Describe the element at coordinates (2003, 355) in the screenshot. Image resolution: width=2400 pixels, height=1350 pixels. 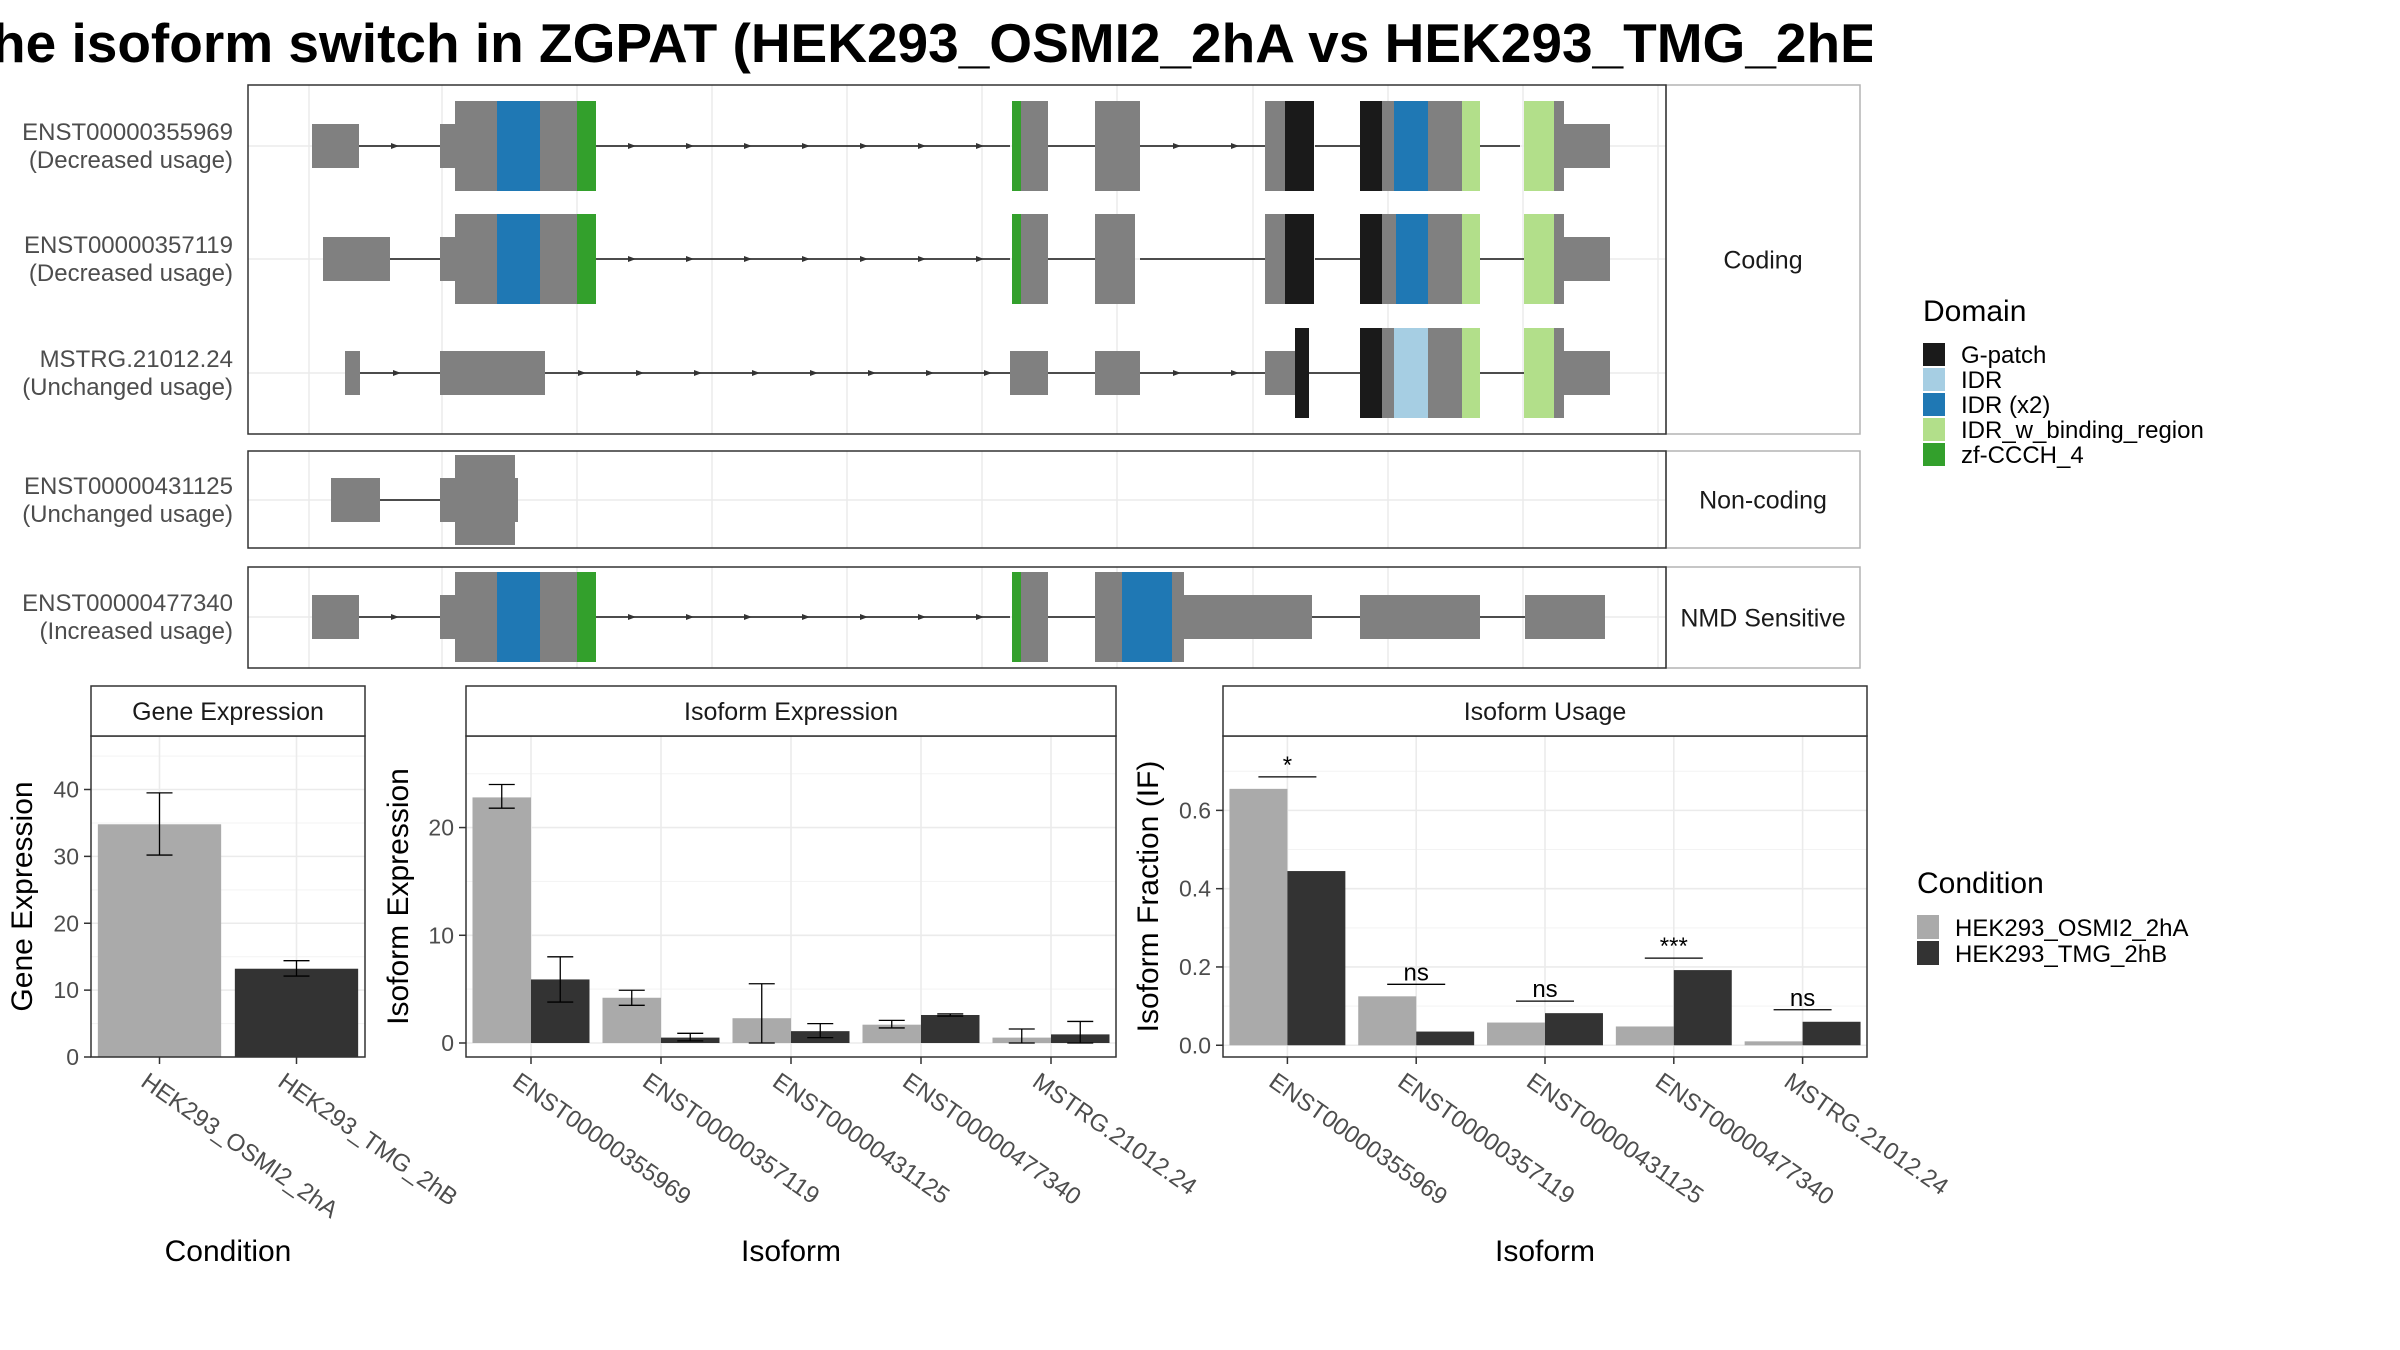
I see `legend-label: G-patch` at that location.